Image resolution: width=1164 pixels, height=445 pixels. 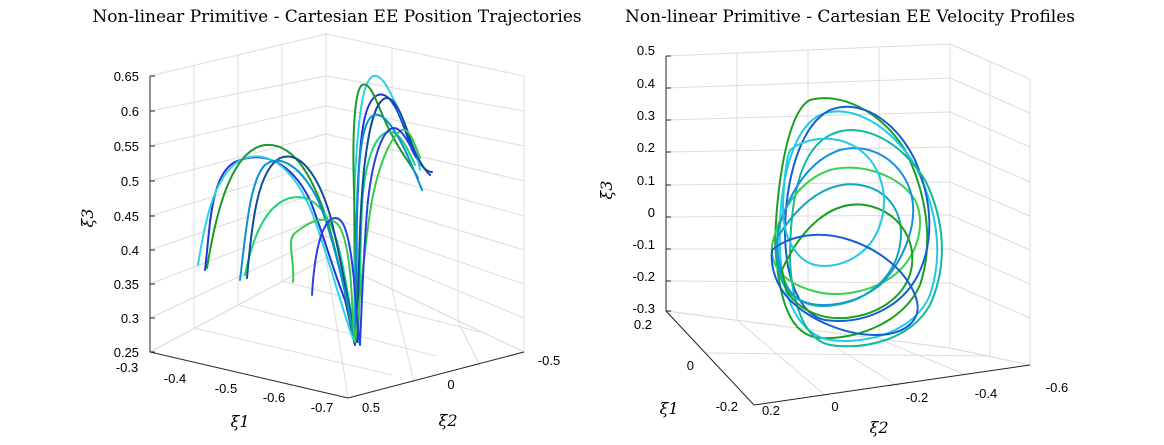 What do you see at coordinates (240, 421) in the screenshot?
I see `position-xlabel: ξ1` at bounding box center [240, 421].